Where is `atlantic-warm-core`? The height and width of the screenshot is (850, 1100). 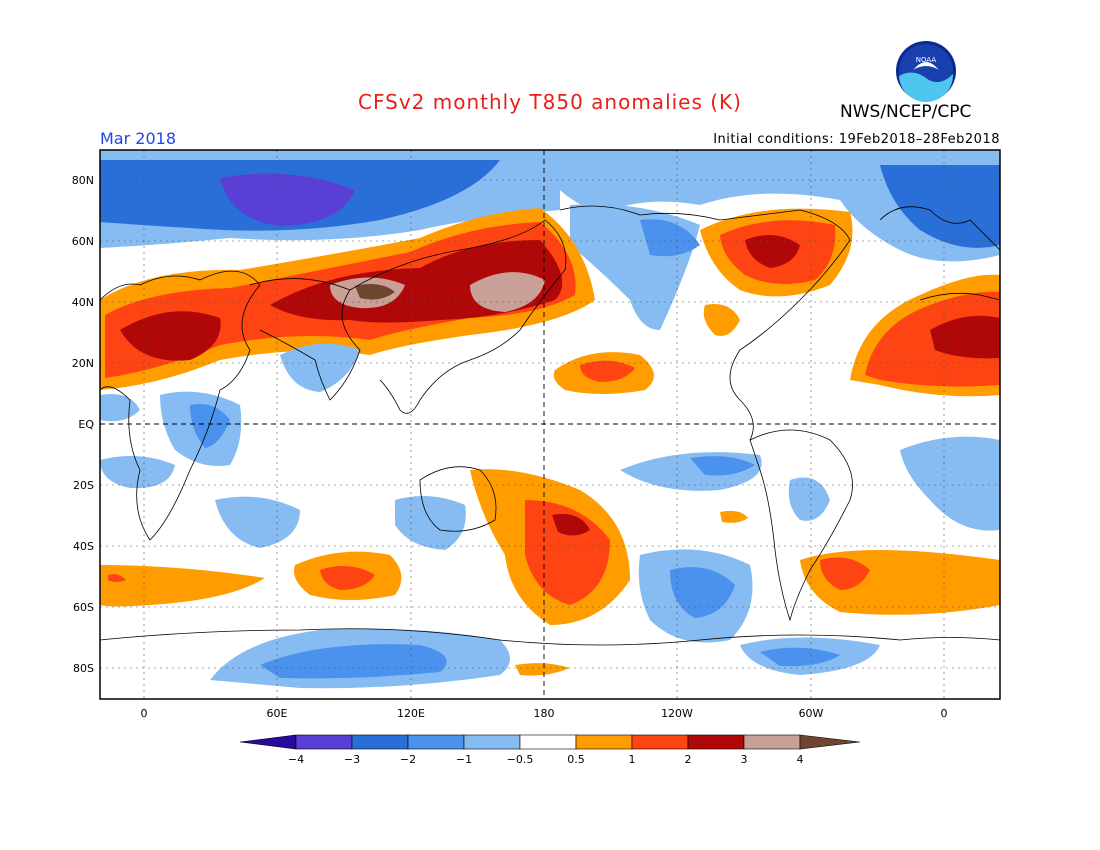 atlantic-warm-core is located at coordinates (965, 337).